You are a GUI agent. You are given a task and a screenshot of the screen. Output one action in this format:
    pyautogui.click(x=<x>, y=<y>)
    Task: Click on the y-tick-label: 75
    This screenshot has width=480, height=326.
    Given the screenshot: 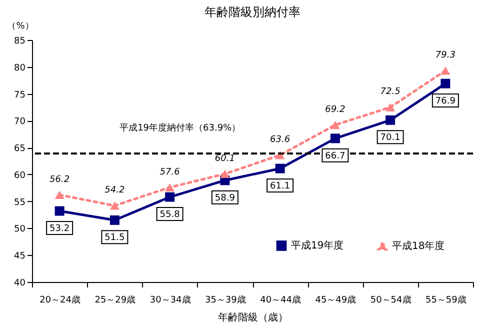 What is the action you would take?
    pyautogui.click(x=20, y=95)
    